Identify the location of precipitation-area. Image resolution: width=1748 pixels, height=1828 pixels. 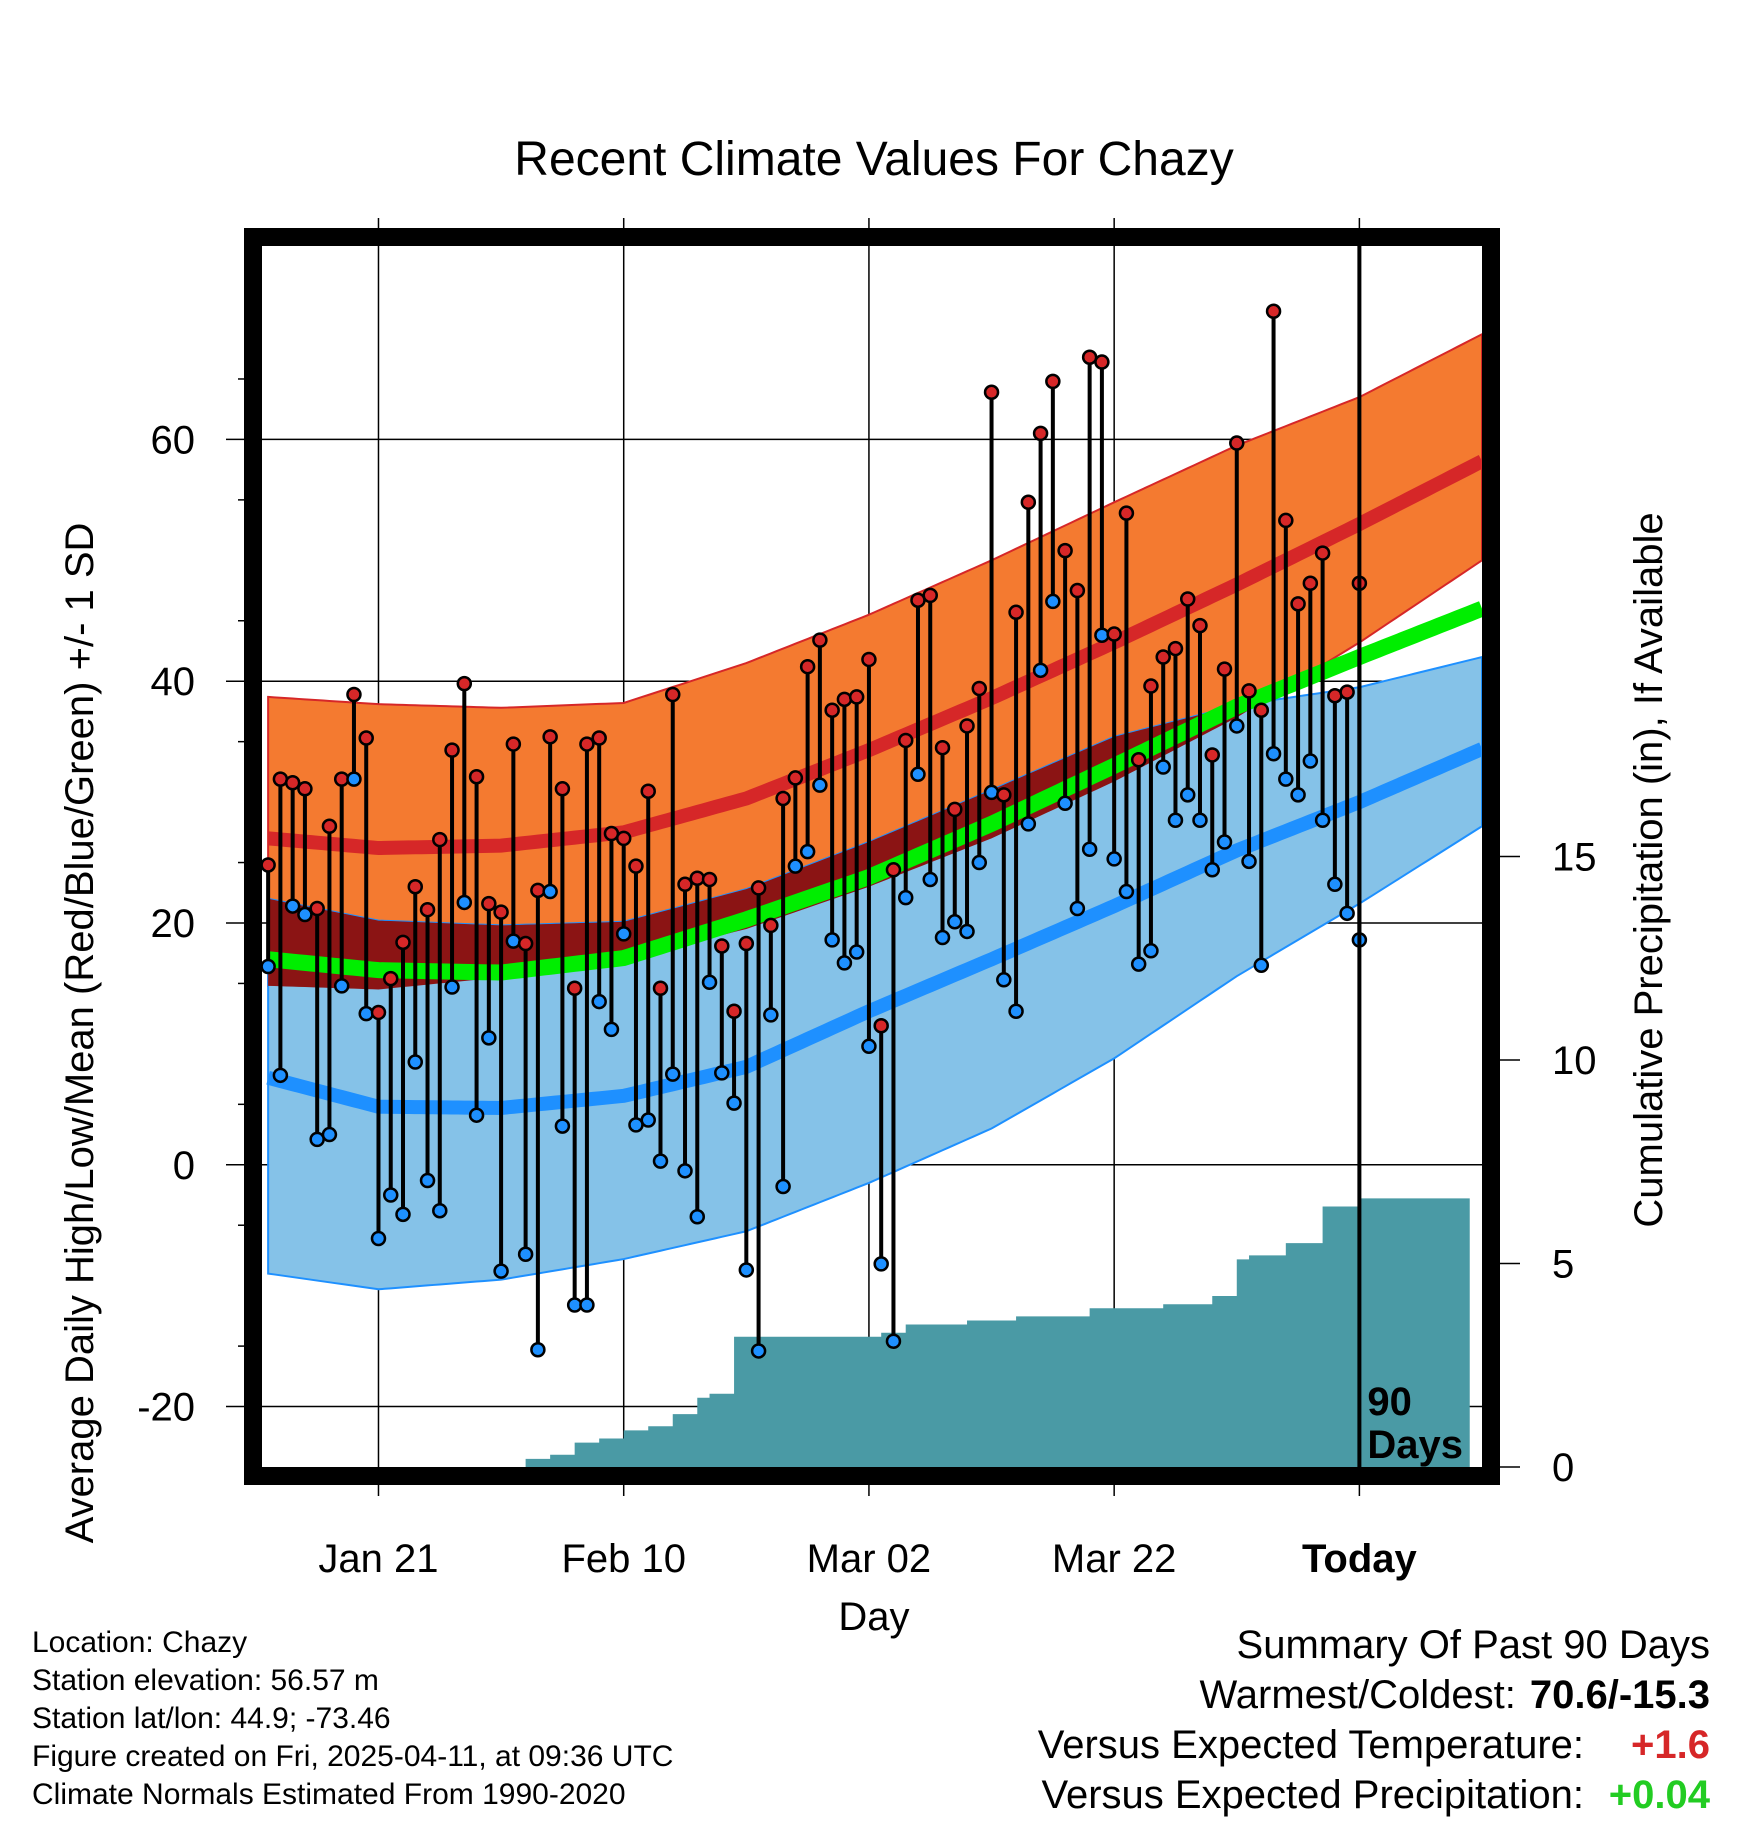
(869, 1332).